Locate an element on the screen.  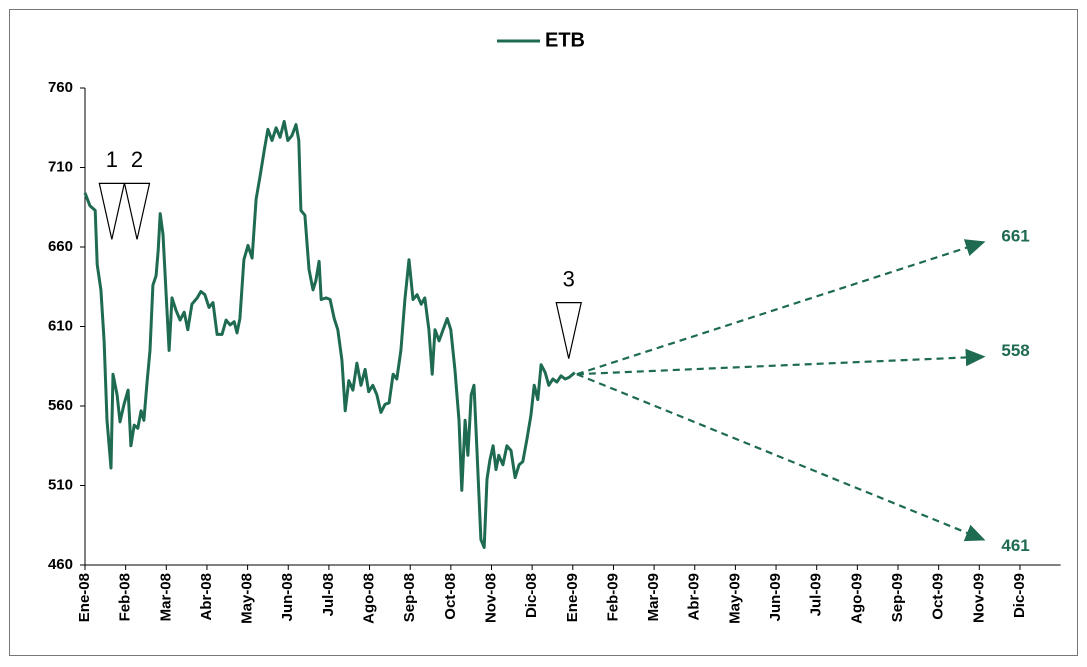
x-tick-label: Jun-09 is located at coordinates (775, 597).